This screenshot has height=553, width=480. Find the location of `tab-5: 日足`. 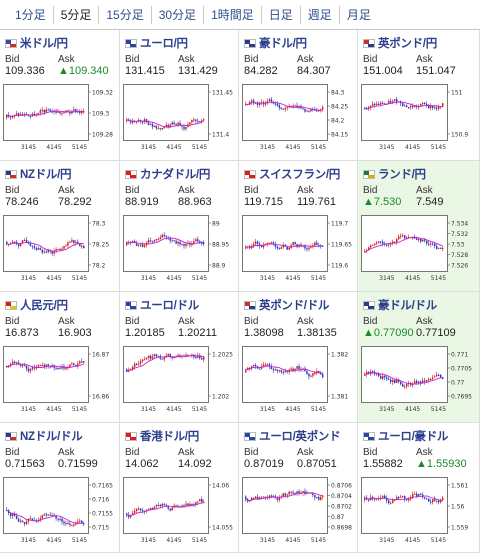

tab-5: 日足 is located at coordinates (281, 14).